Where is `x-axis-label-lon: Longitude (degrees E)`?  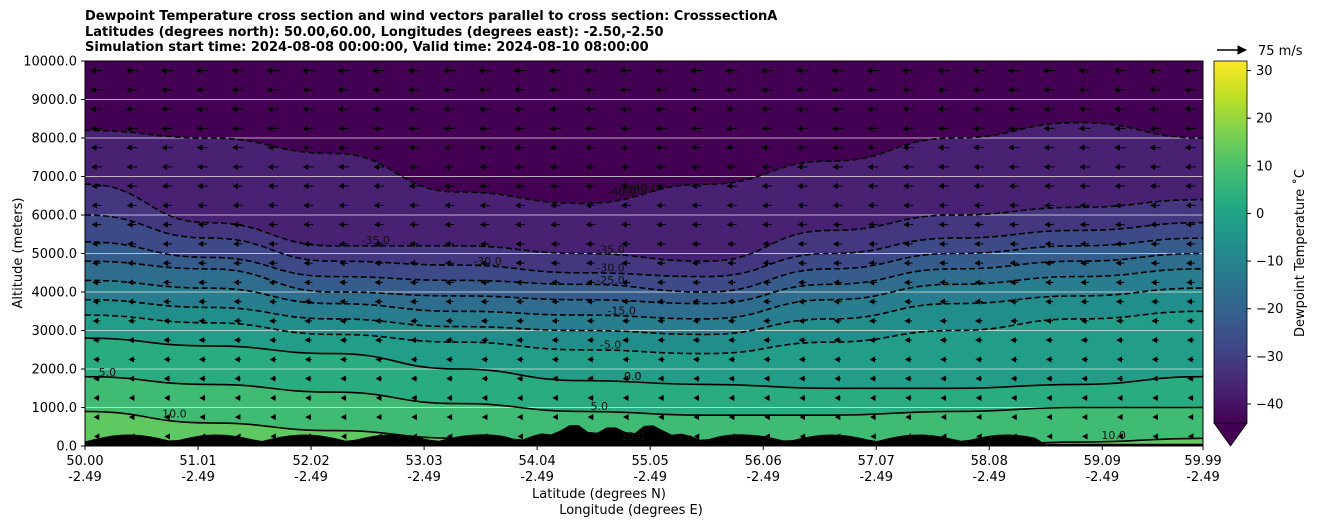 x-axis-label-lon: Longitude (degrees E) is located at coordinates (631, 510).